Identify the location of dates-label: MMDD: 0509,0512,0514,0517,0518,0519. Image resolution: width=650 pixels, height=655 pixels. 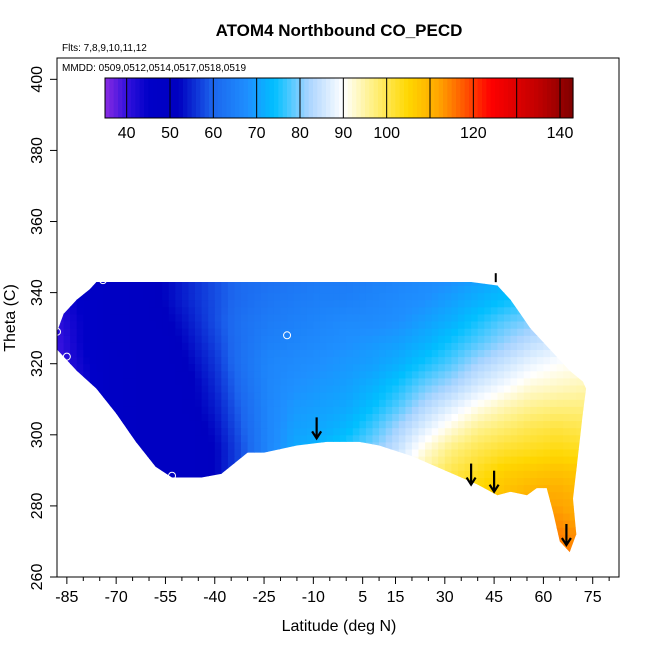
(154, 68).